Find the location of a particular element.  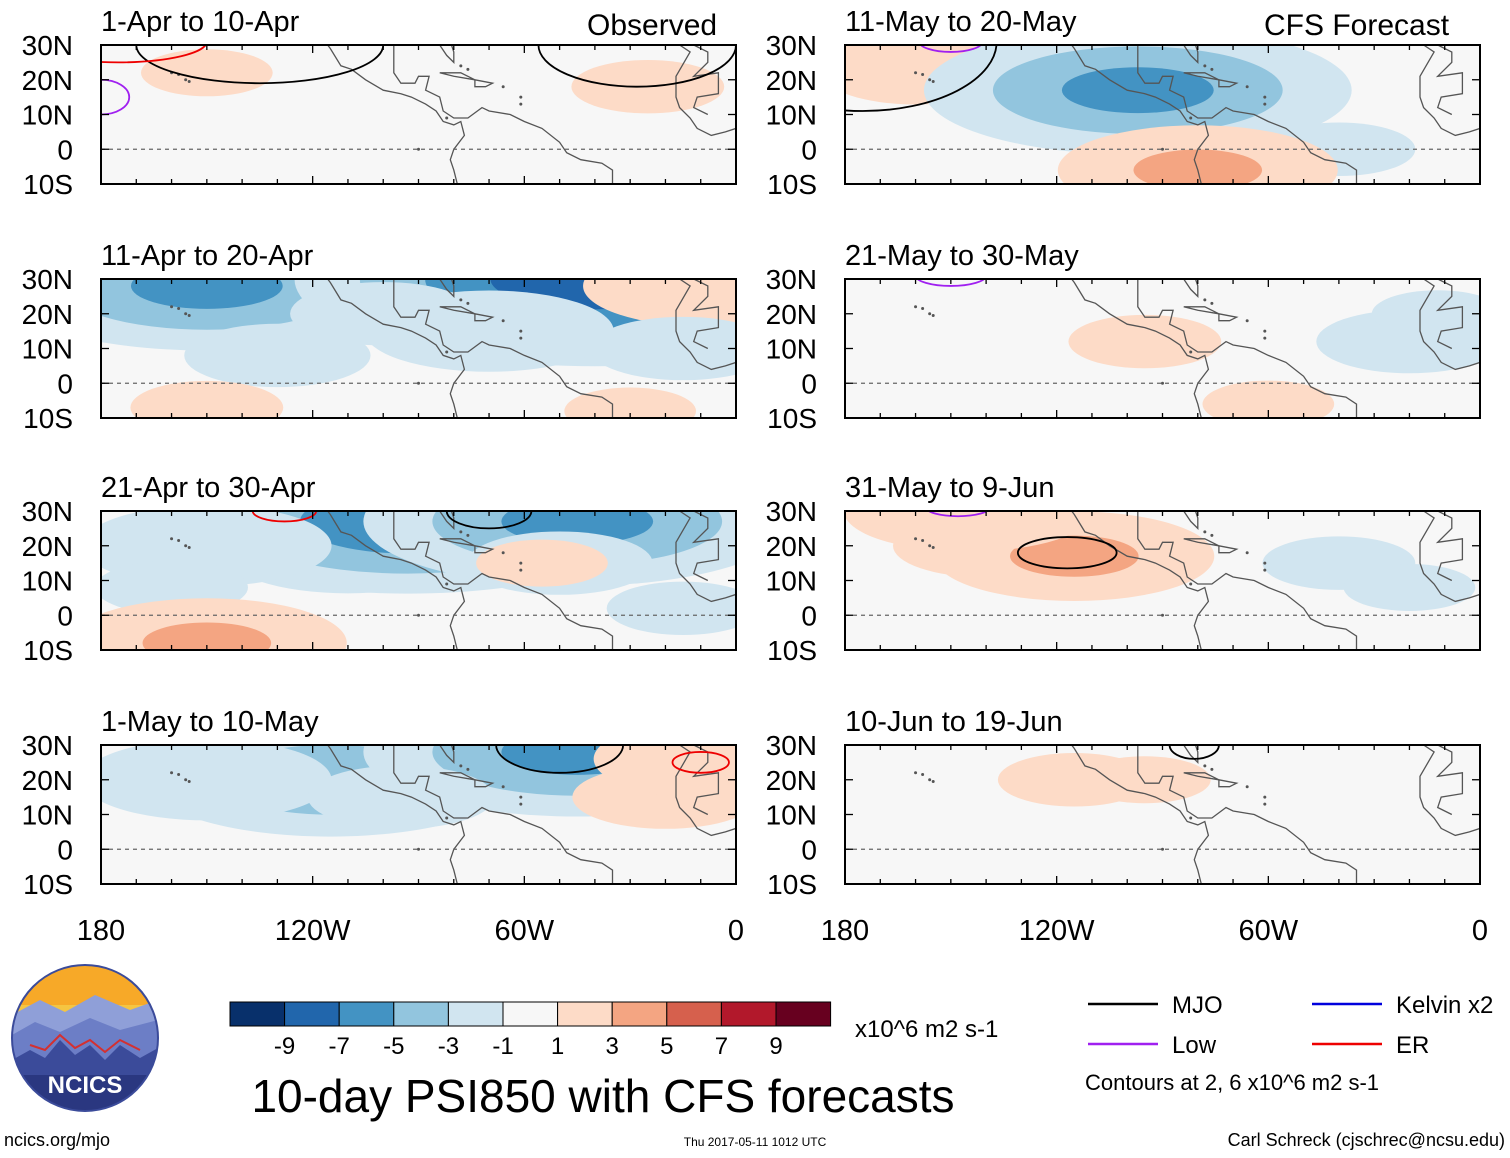

panel-title: 1-May to 10-May is located at coordinates (210, 722).